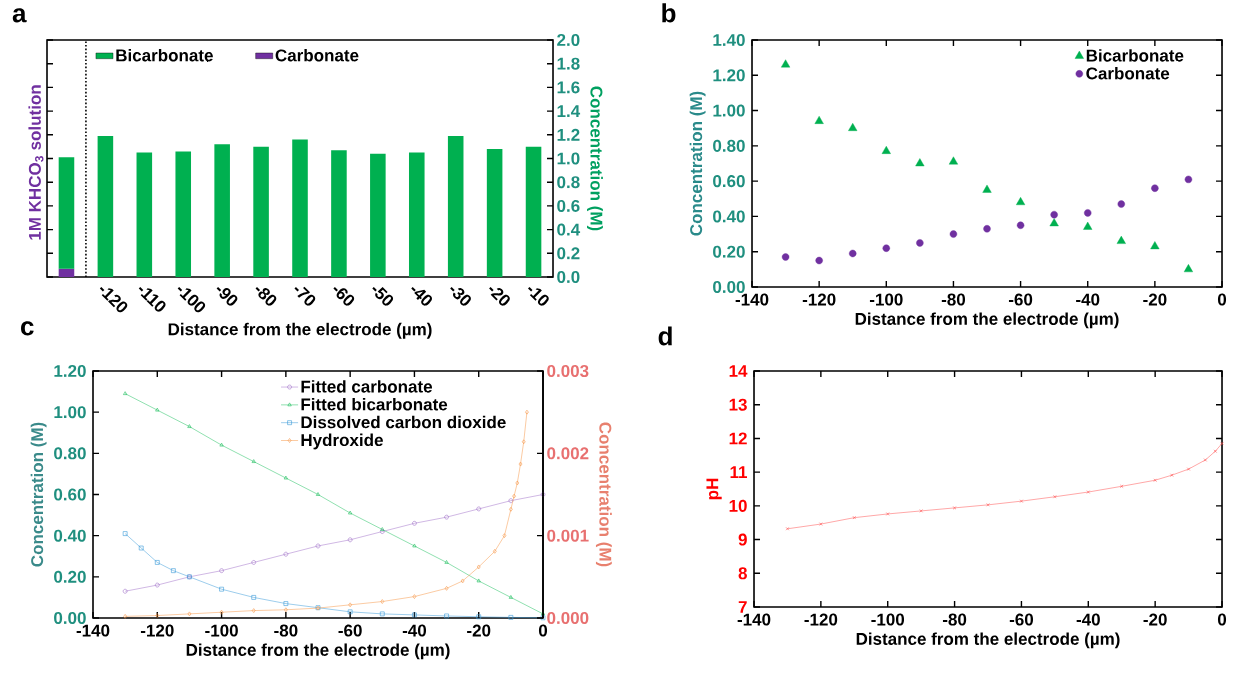  What do you see at coordinates (568, 453) in the screenshot?
I see `y2-tick-label: 0.002` at bounding box center [568, 453].